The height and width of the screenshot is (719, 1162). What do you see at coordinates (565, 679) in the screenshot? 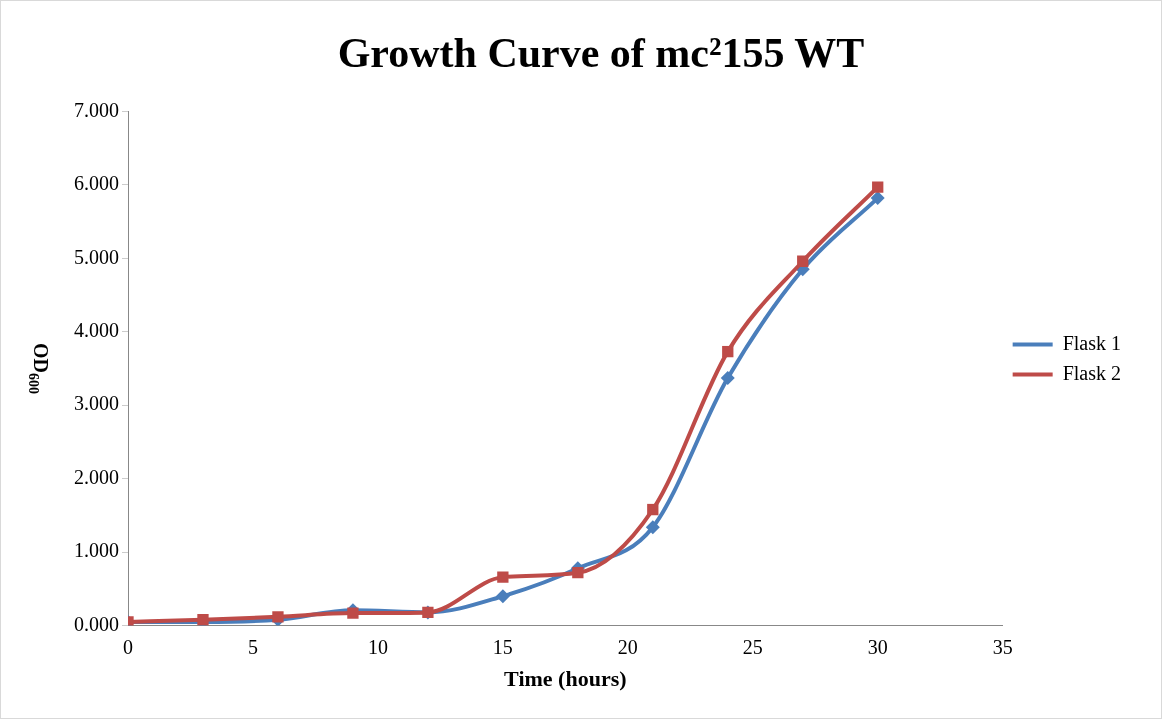
I see `x-axis-title: Time (hours)` at bounding box center [565, 679].